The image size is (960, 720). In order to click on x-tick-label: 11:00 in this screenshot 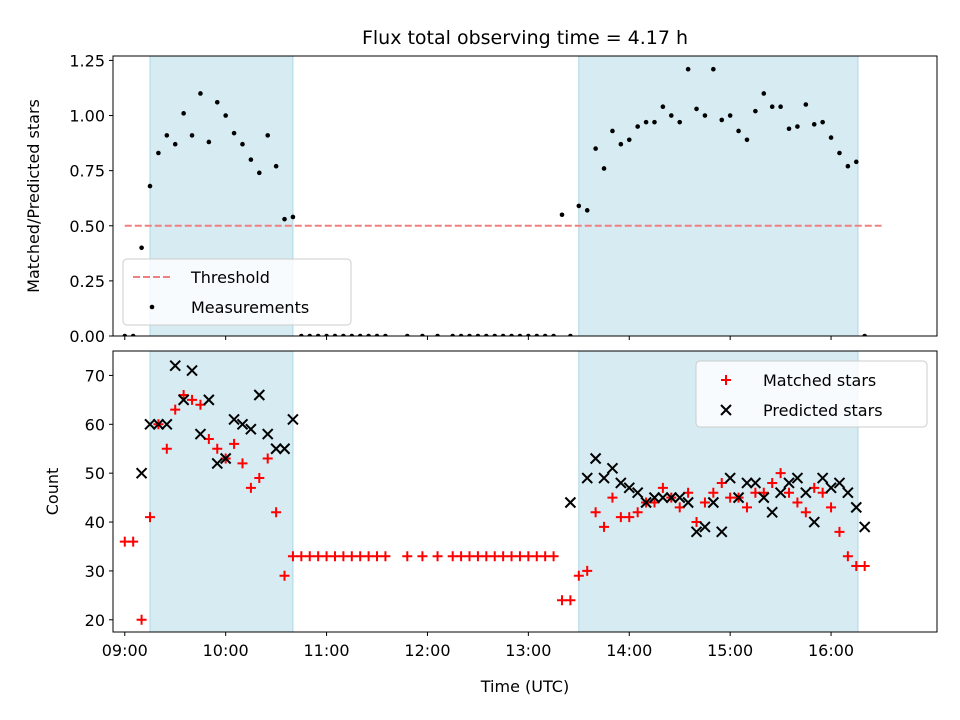, I will do `click(327, 650)`.